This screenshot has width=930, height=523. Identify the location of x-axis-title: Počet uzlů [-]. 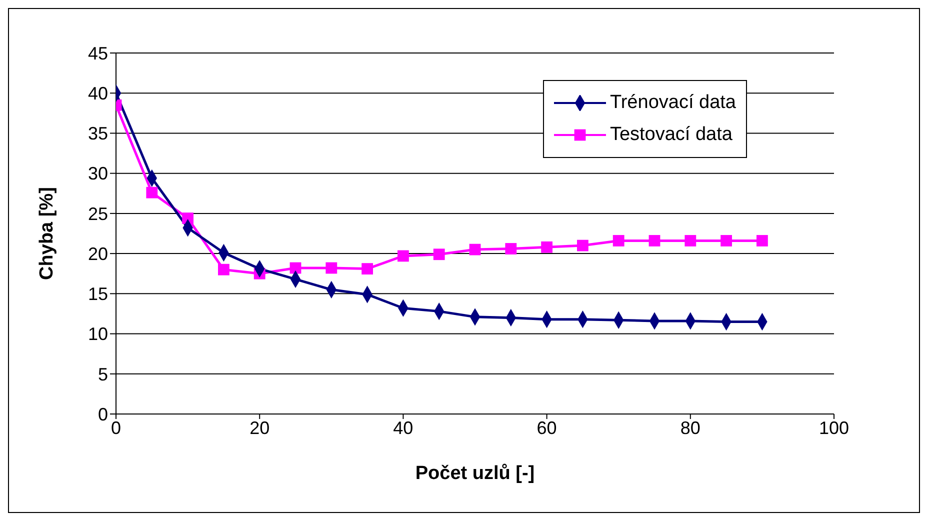
(475, 473).